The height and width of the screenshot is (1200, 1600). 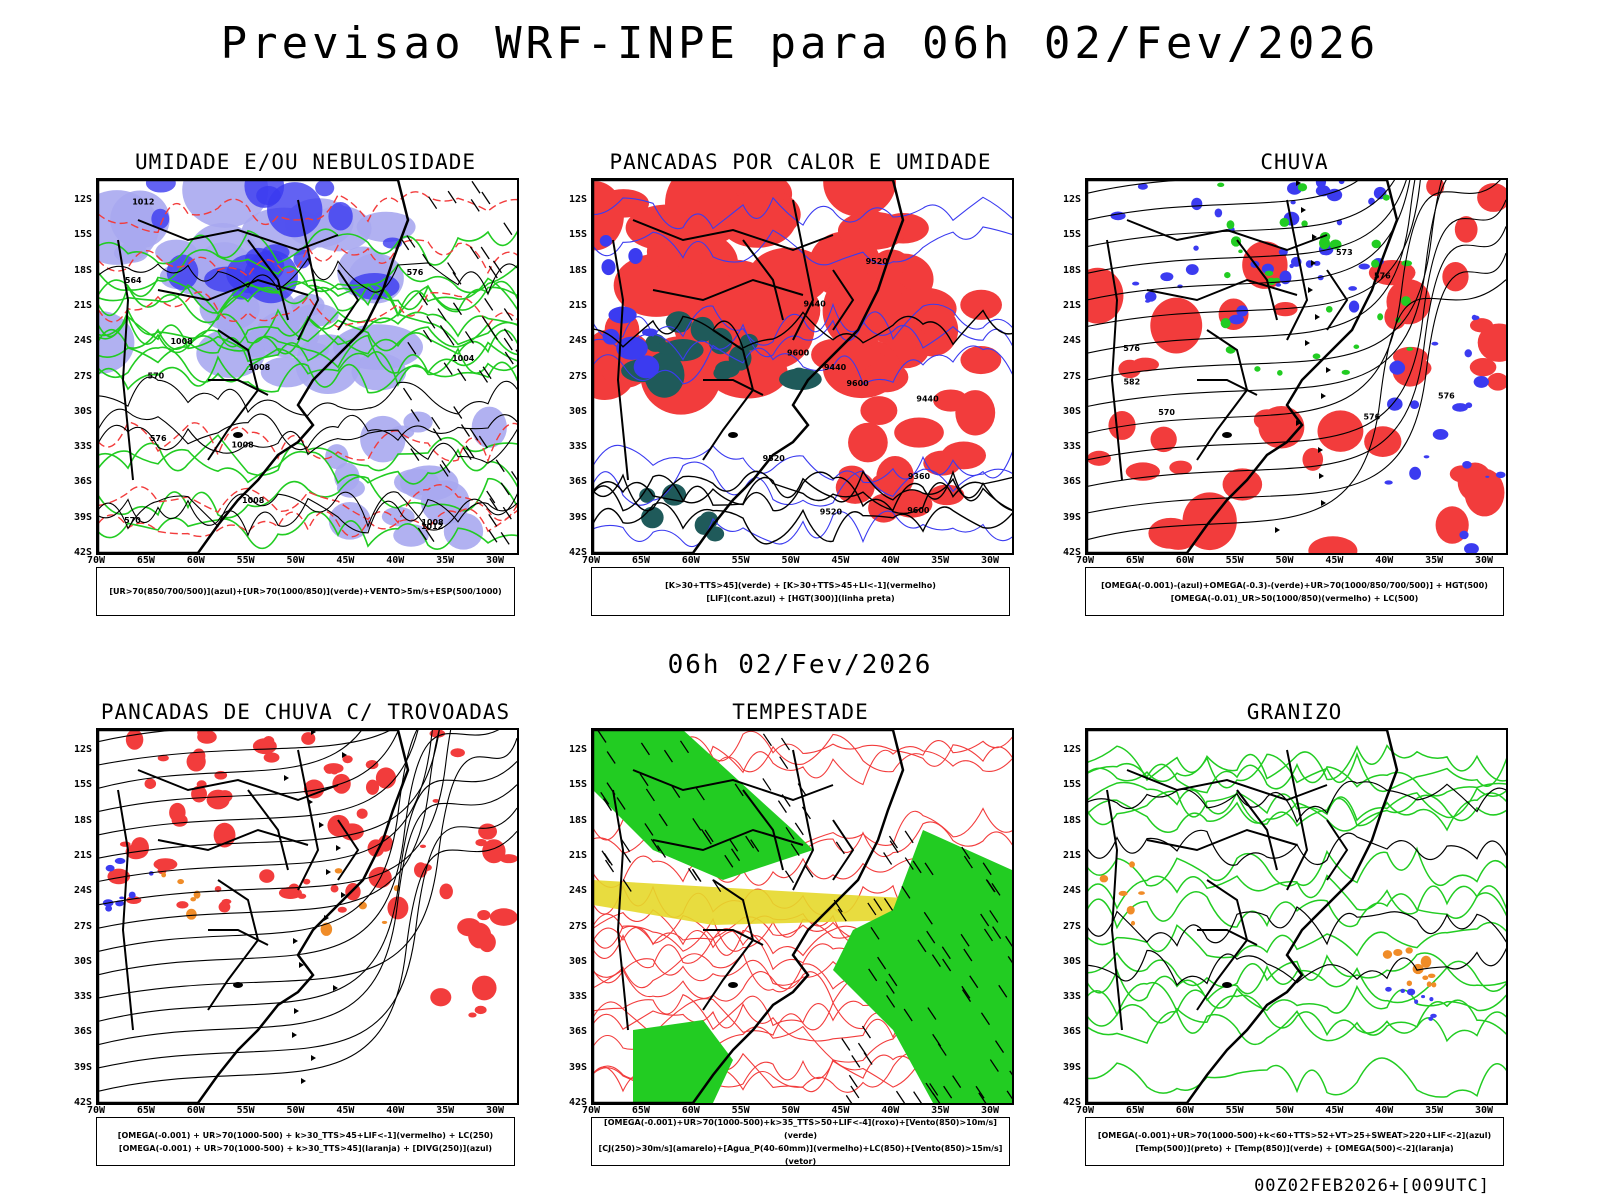 I want to click on contour-label: 9600, so click(x=798, y=352).